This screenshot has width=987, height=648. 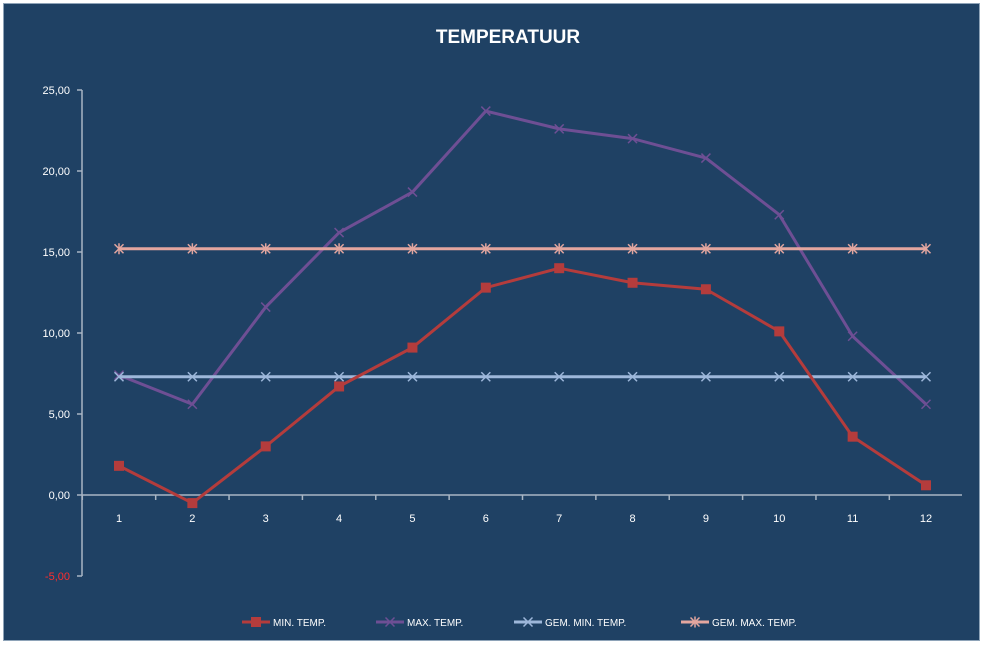 What do you see at coordinates (119, 519) in the screenshot?
I see `x-tick-label: 1` at bounding box center [119, 519].